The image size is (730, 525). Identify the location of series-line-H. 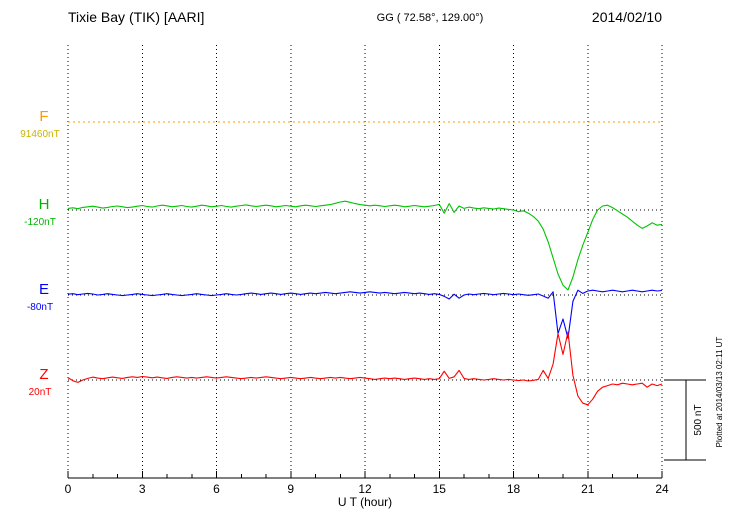
(365, 245).